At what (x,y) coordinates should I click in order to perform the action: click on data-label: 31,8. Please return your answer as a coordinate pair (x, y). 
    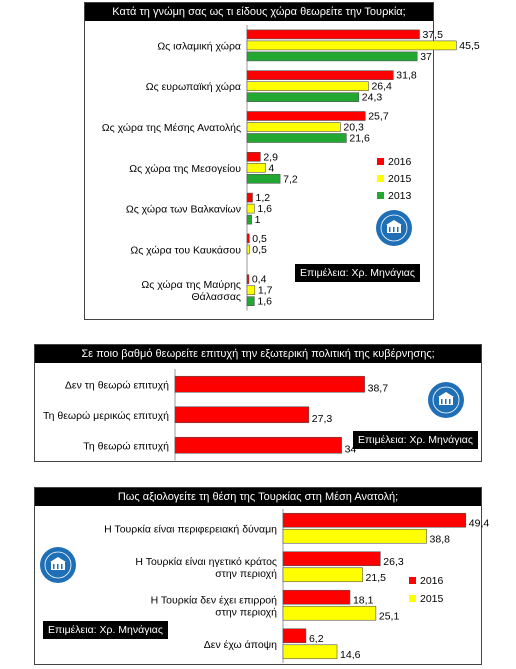
    Looking at the image, I should click on (406, 76).